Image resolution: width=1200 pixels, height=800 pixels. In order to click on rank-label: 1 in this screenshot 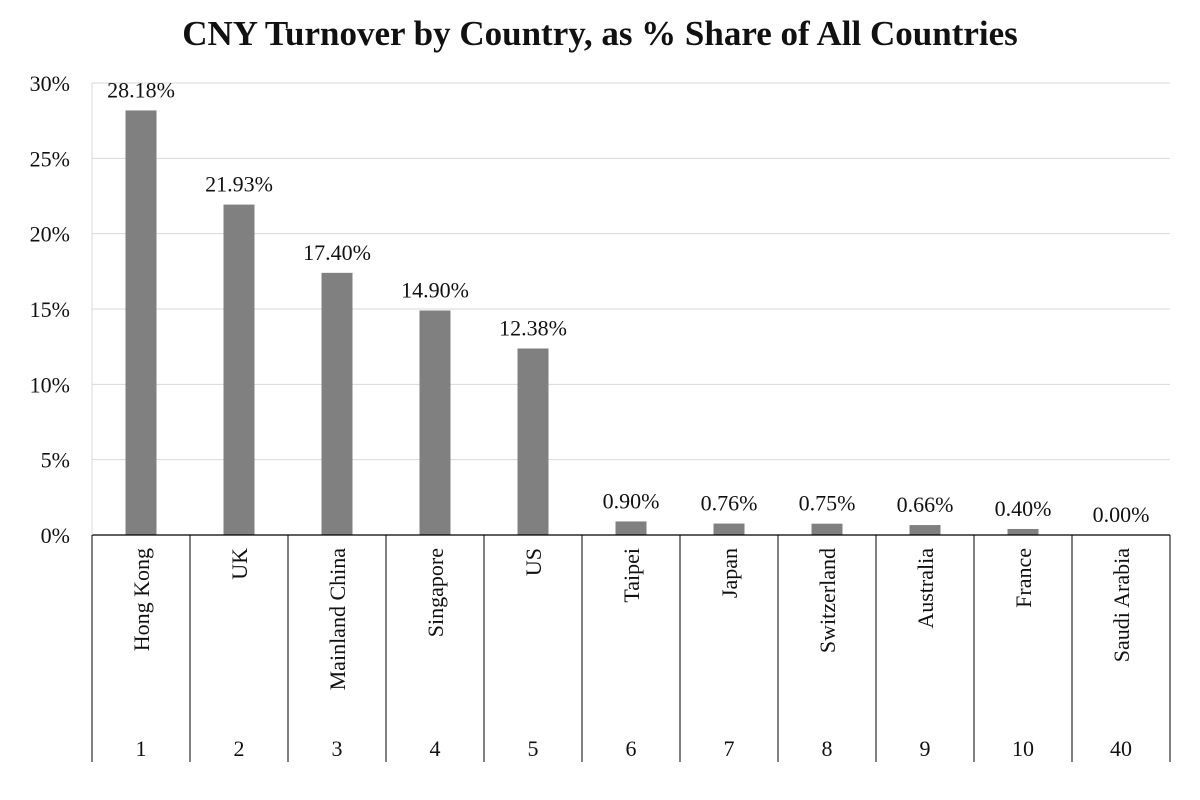, I will do `click(141, 748)`.